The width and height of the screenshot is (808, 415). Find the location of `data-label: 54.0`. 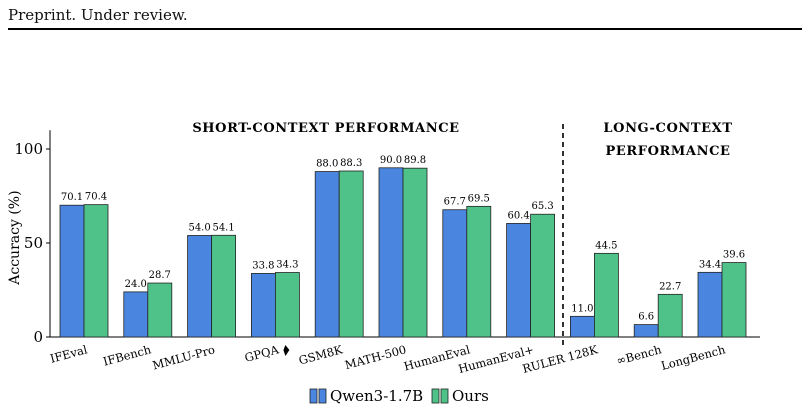

data-label: 54.0 is located at coordinates (199, 227).